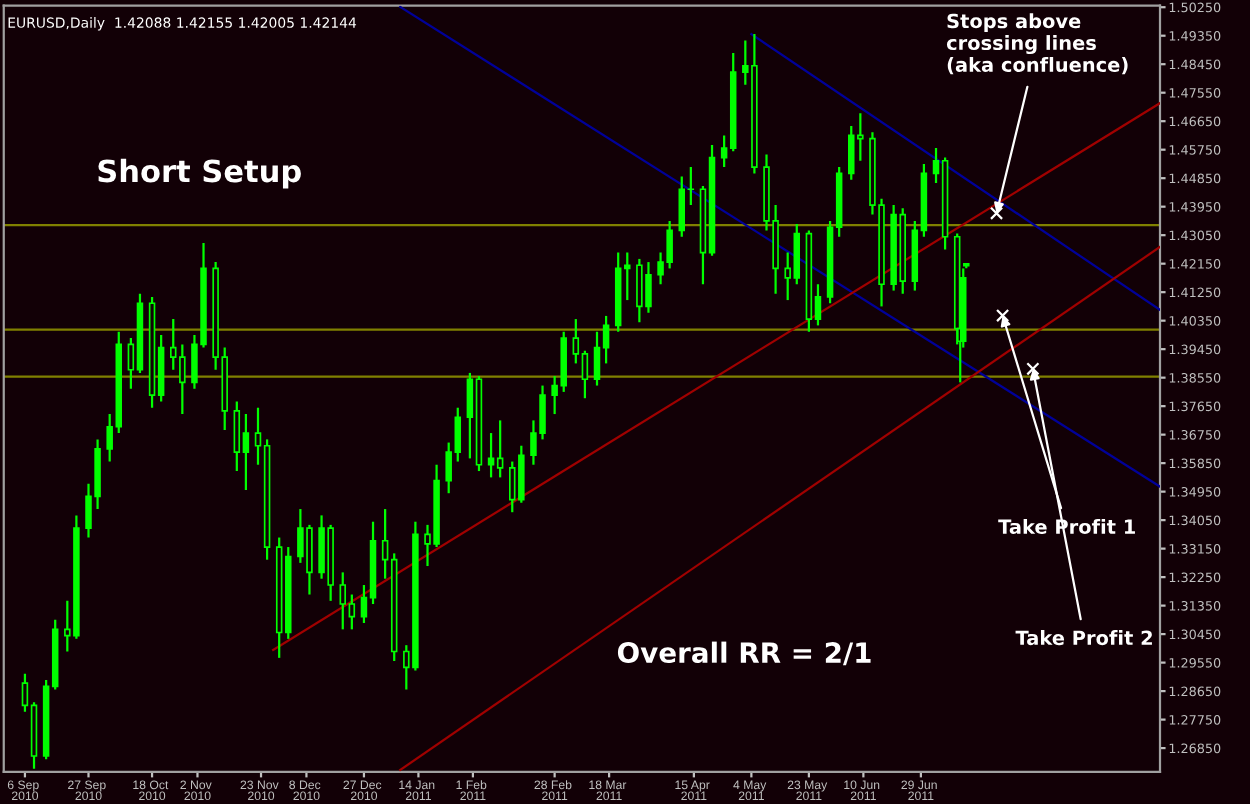 The height and width of the screenshot is (804, 1250). Describe the element at coordinates (1037, 44) in the screenshot. I see `annotation: Stops above crossing lines (aka confluence)` at that location.